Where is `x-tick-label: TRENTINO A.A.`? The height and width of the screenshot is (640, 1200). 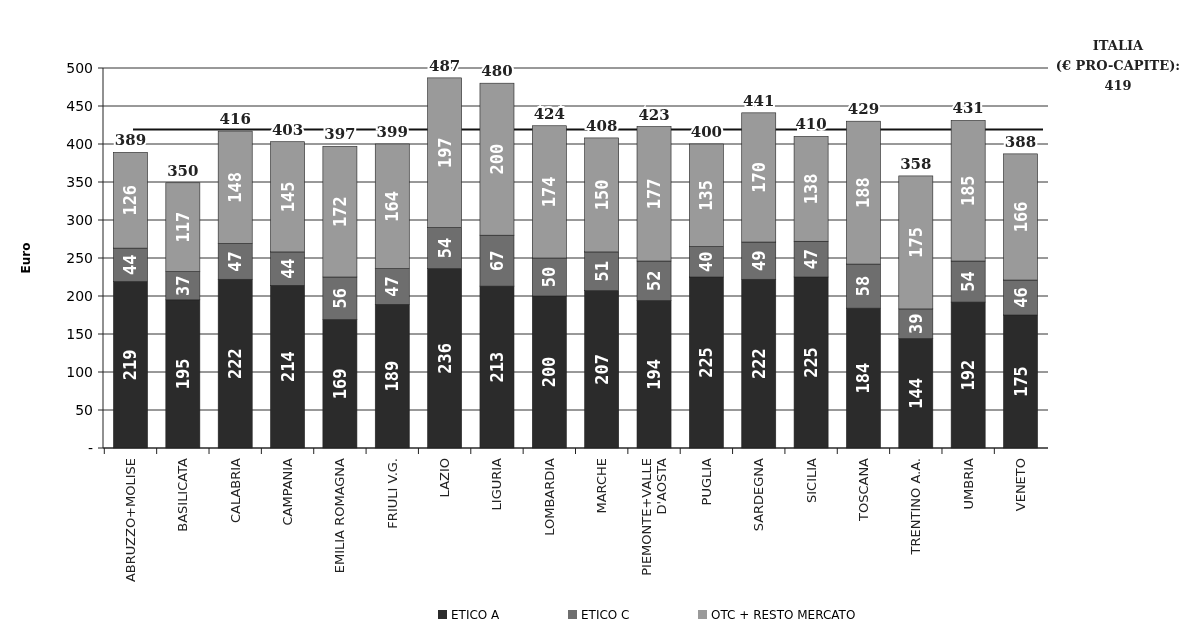
x-tick-label: TRENTINO A.A. is located at coordinates (916, 507).